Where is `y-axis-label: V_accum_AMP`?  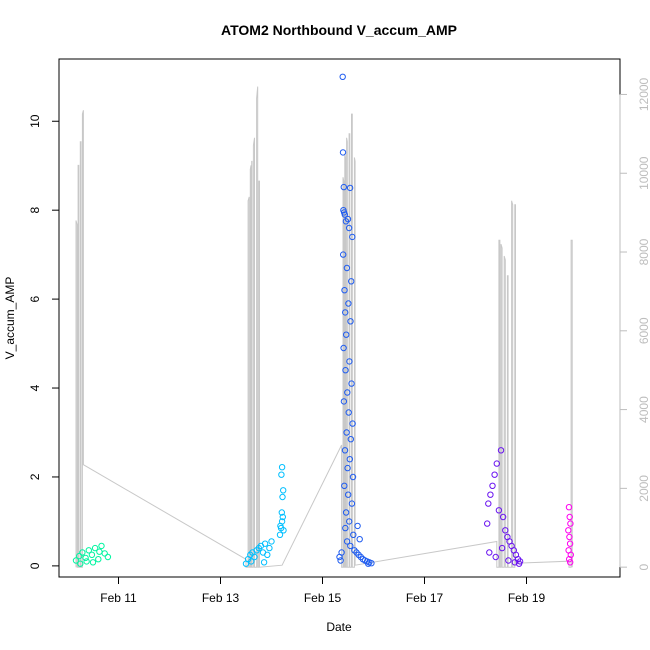 y-axis-label: V_accum_AMP is located at coordinates (10, 318).